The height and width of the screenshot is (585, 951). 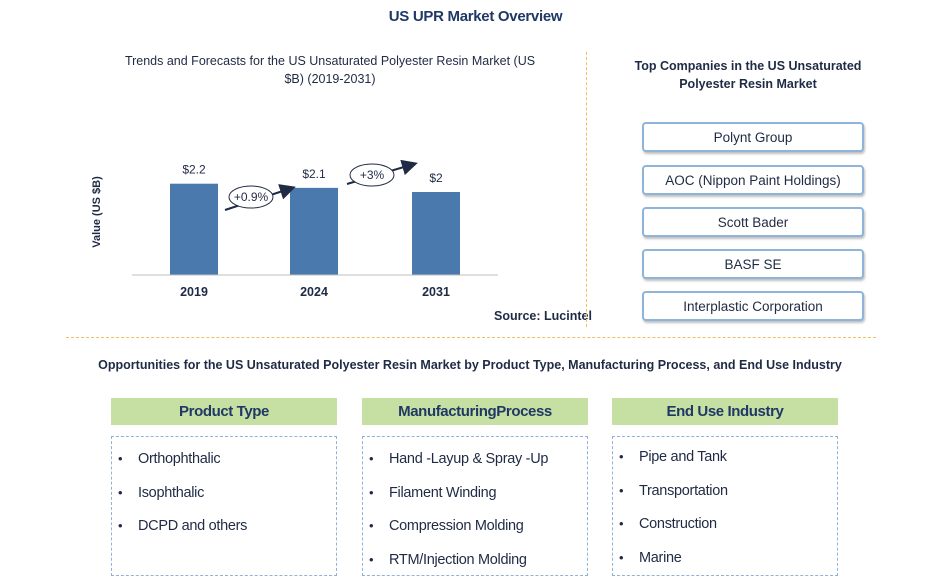 What do you see at coordinates (753, 180) in the screenshot?
I see `company-box: AOC (Nippon Paint Holdings)` at bounding box center [753, 180].